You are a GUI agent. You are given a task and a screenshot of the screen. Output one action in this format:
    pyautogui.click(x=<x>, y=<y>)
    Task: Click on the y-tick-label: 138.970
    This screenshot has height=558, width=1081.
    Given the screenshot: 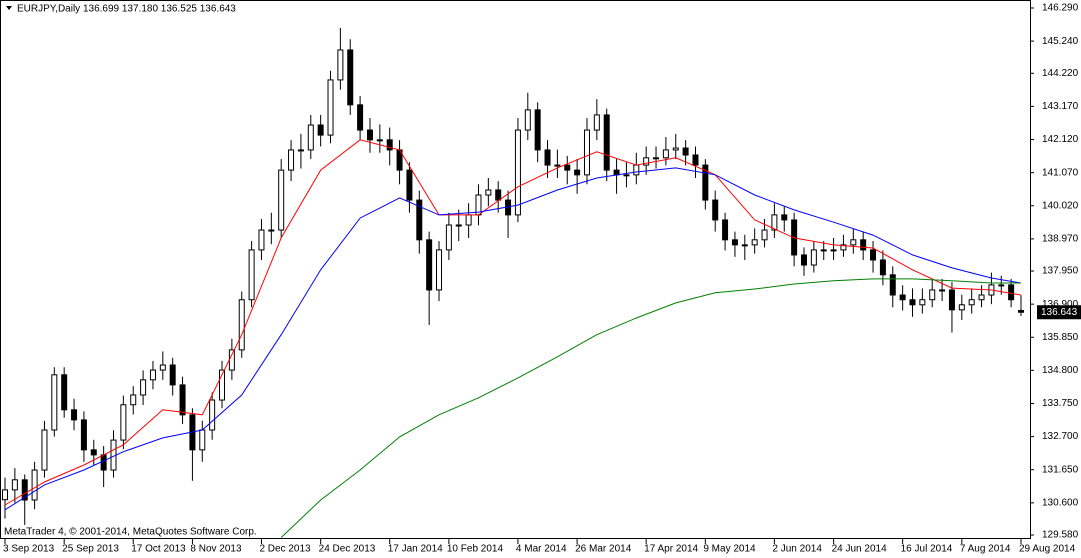 What is the action you would take?
    pyautogui.click(x=1060, y=239)
    